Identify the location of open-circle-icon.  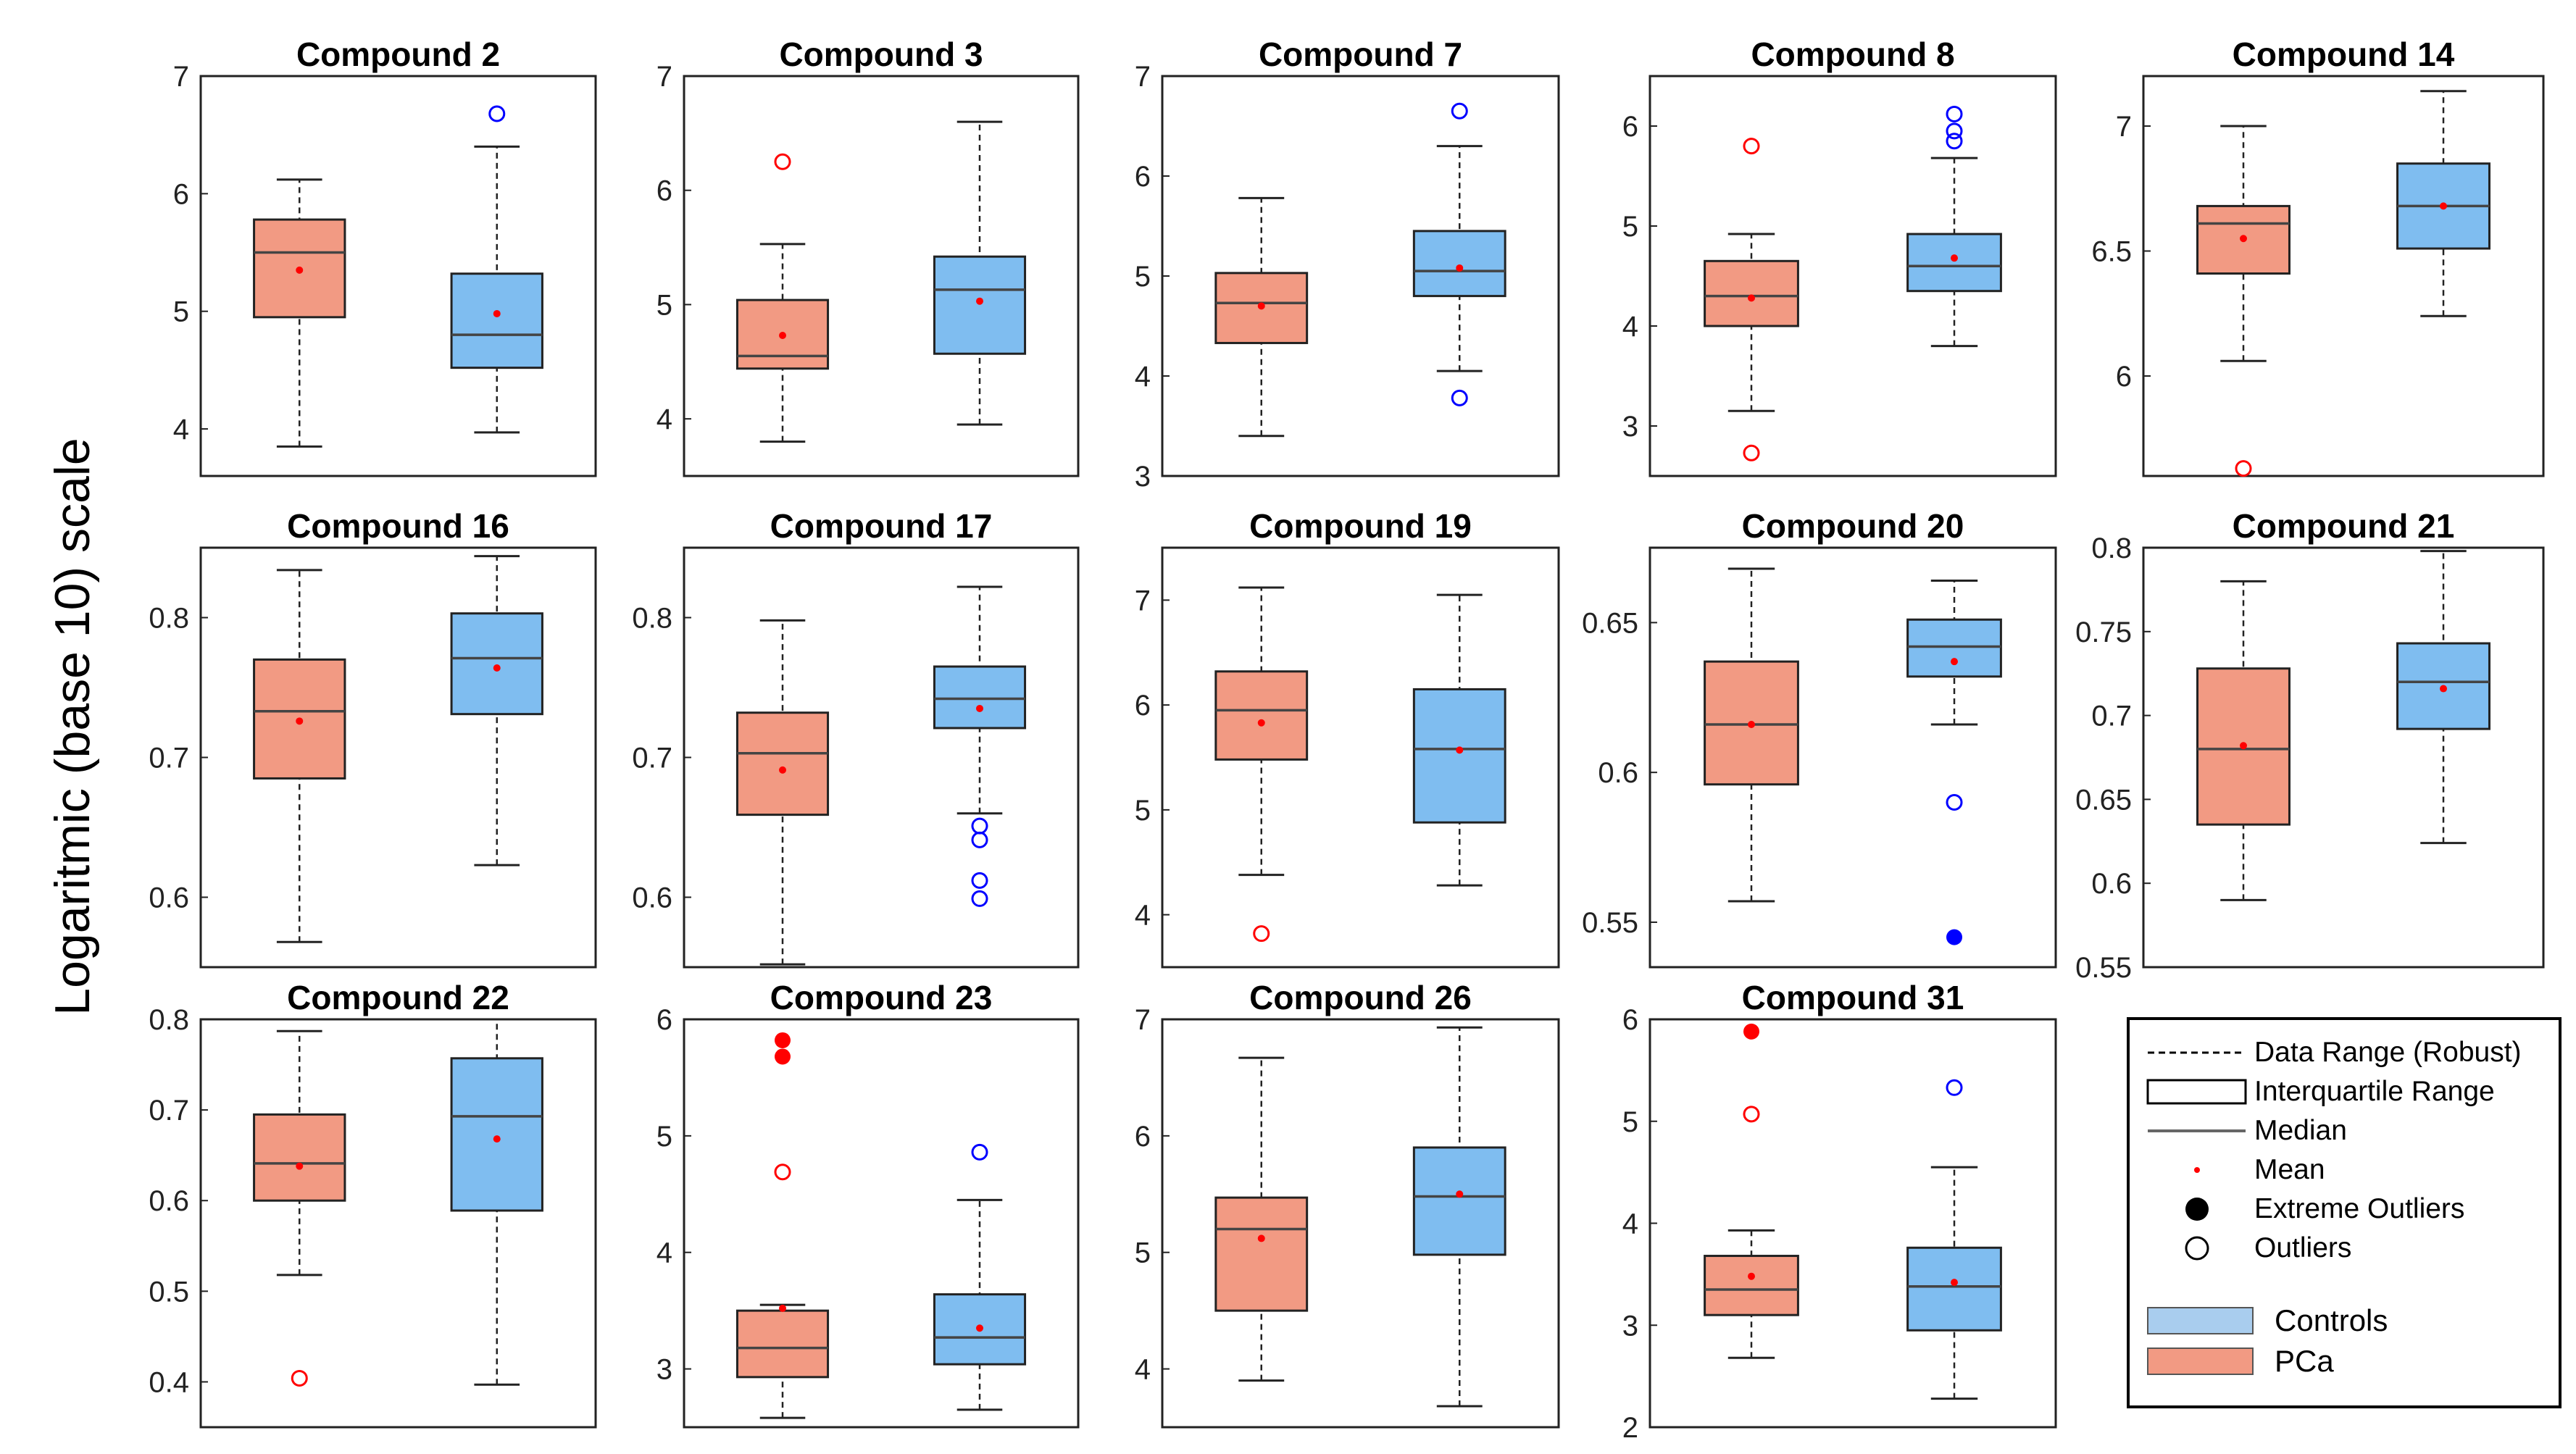
(2197, 1248).